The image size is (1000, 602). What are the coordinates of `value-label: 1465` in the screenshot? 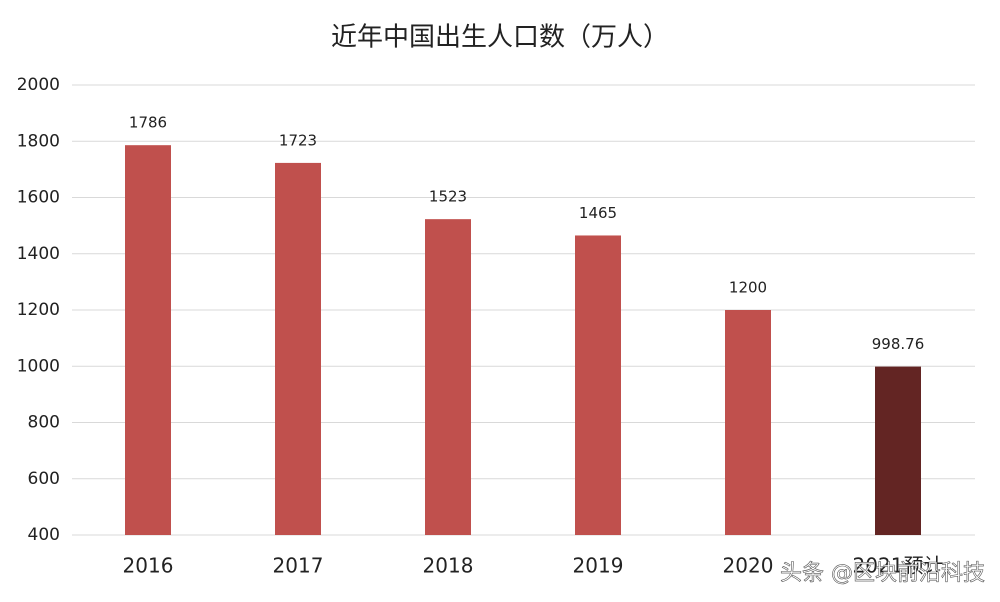 It's located at (598, 213).